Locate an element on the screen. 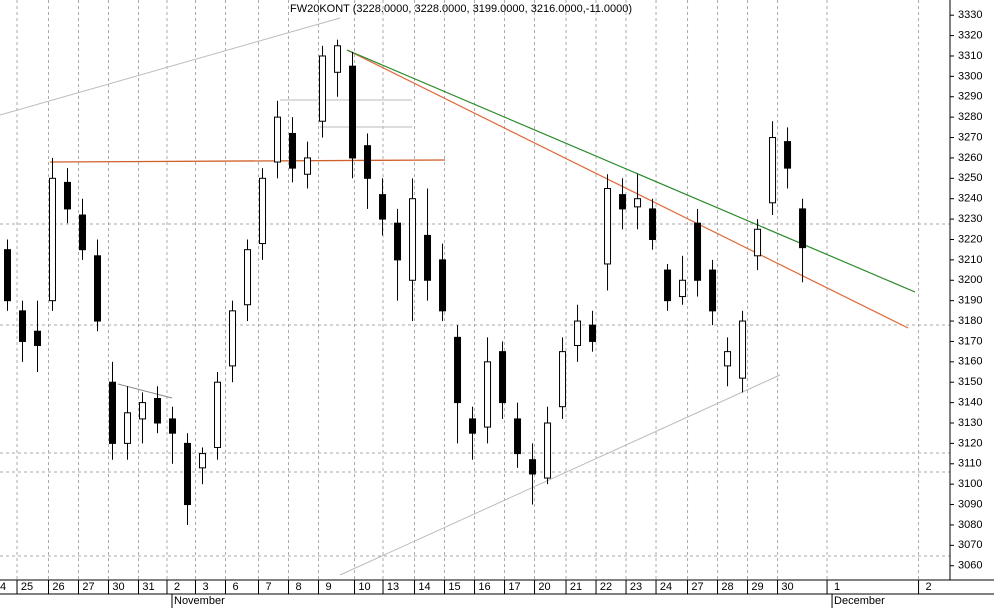  x-tick-label: 22 is located at coordinates (606, 587).